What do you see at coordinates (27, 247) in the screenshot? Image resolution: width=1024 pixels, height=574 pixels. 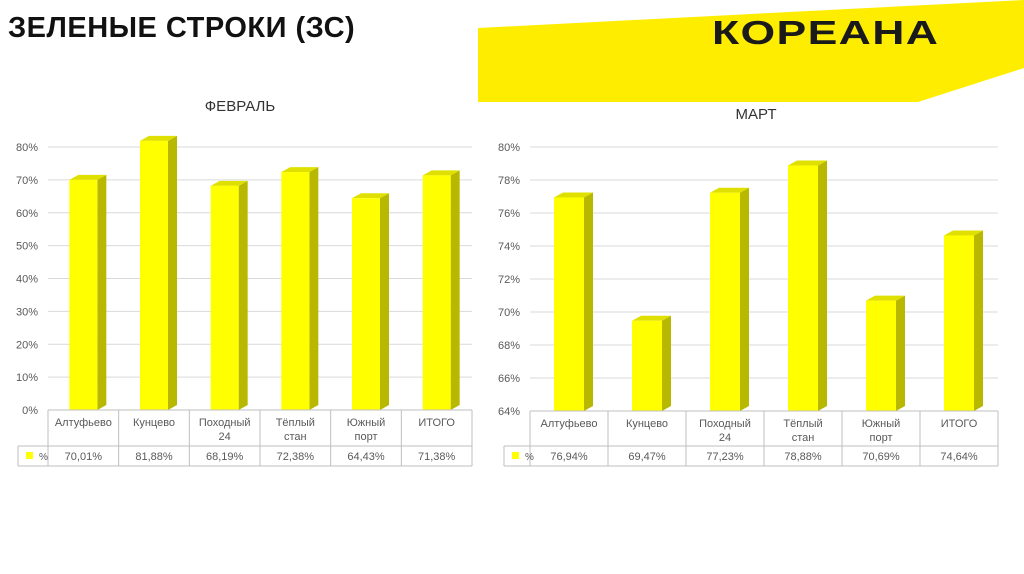 I see `y-tick-label: 50%` at bounding box center [27, 247].